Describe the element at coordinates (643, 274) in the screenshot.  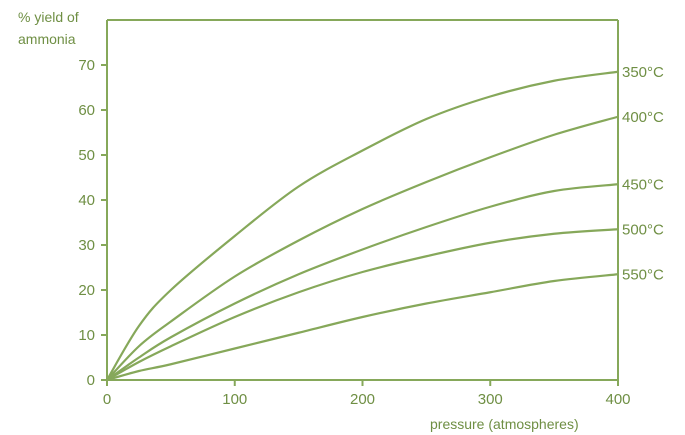
I see `series-label-4: 550°C` at that location.